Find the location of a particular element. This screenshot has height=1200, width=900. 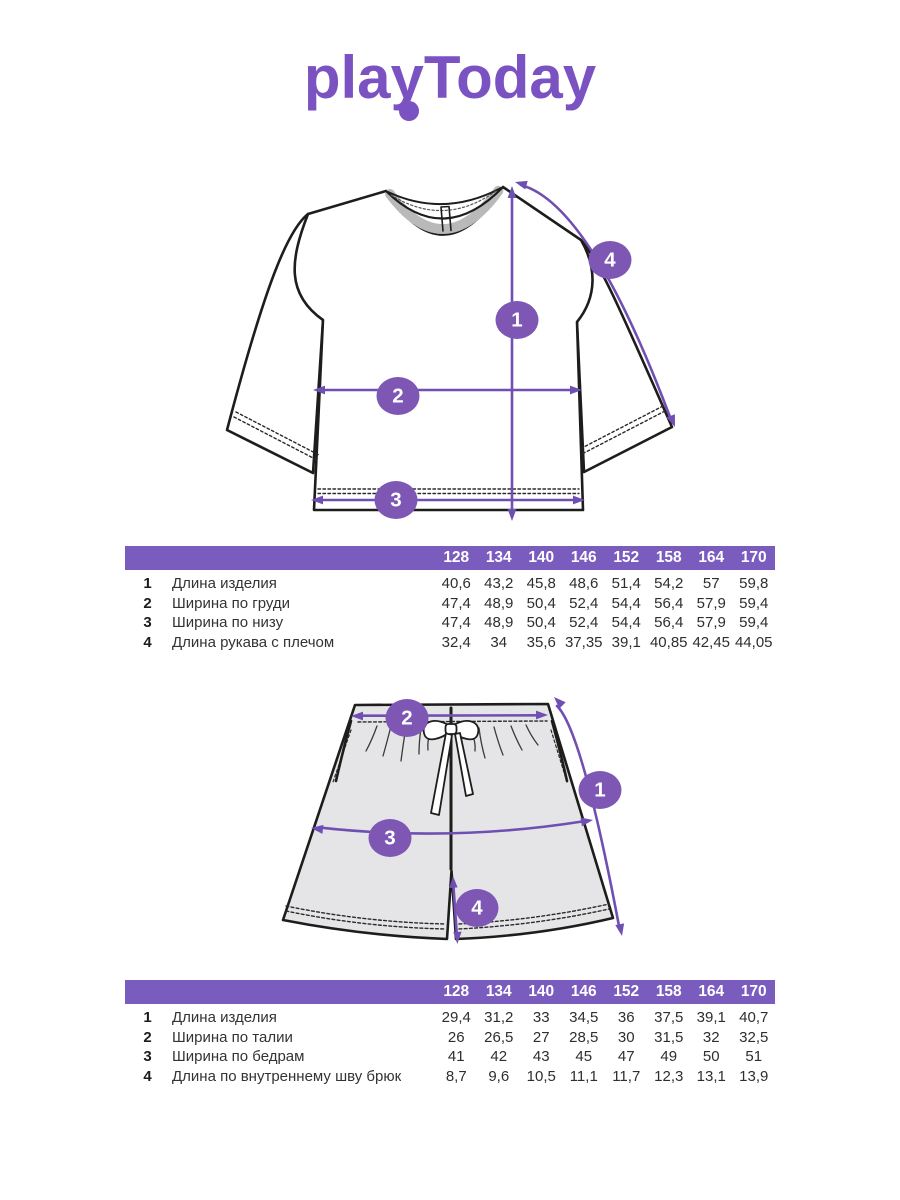

logo-letter-y-glyph: y is located at coordinates (407, 77).